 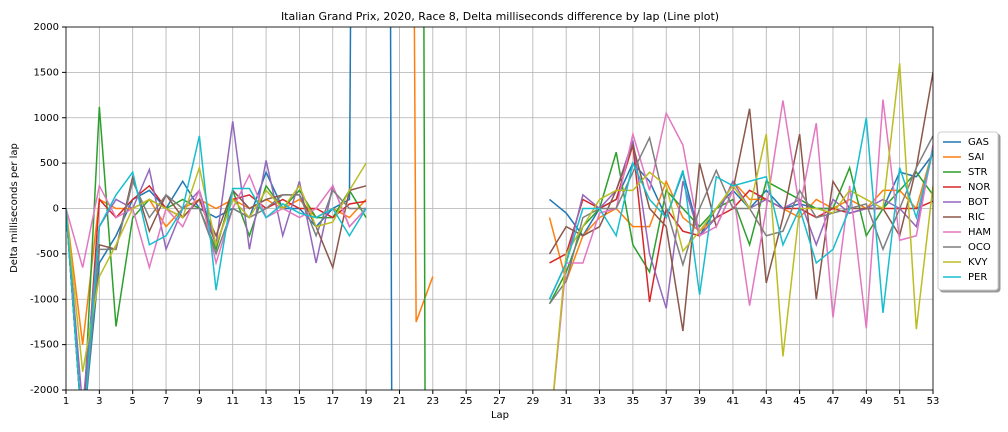 I want to click on x-tick-label: 25, so click(x=466, y=401).